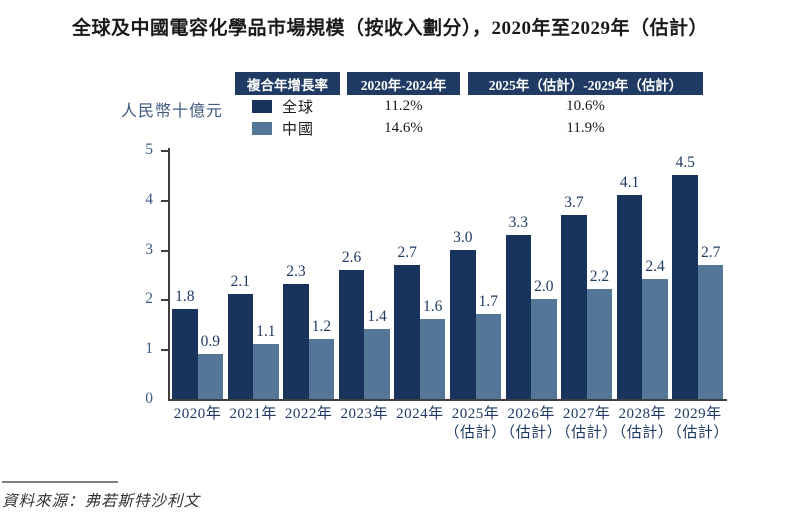  What do you see at coordinates (420, 414) in the screenshot?
I see `x-axis-label: 2024年` at bounding box center [420, 414].